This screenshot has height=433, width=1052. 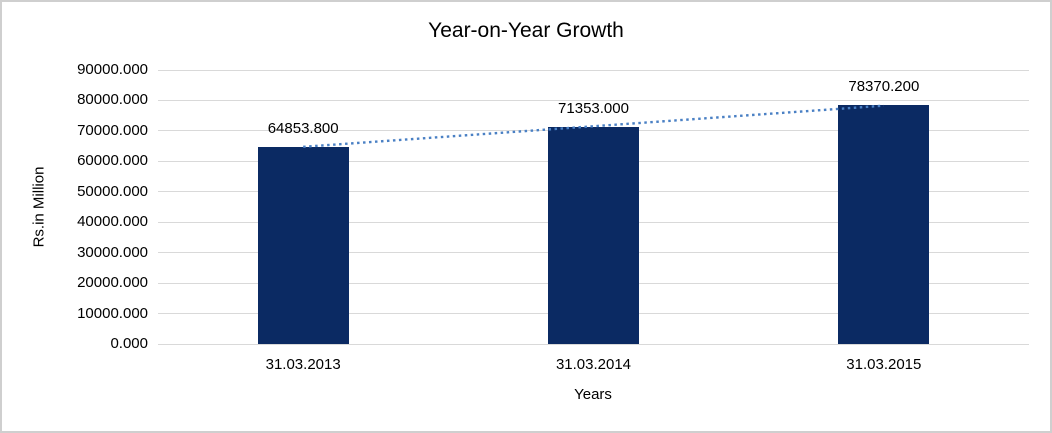 What do you see at coordinates (884, 364) in the screenshot?
I see `x-tick-label: 31.03.2015` at bounding box center [884, 364].